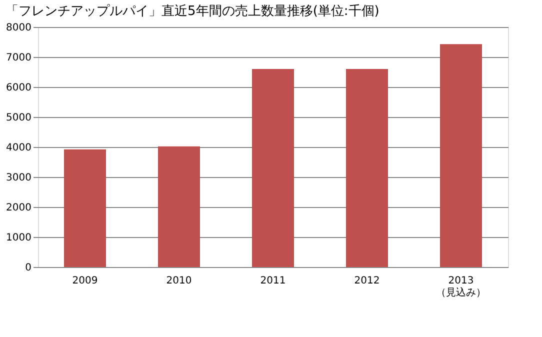 The width and height of the screenshot is (542, 337). I want to click on x-tick-label: 2010, so click(179, 281).